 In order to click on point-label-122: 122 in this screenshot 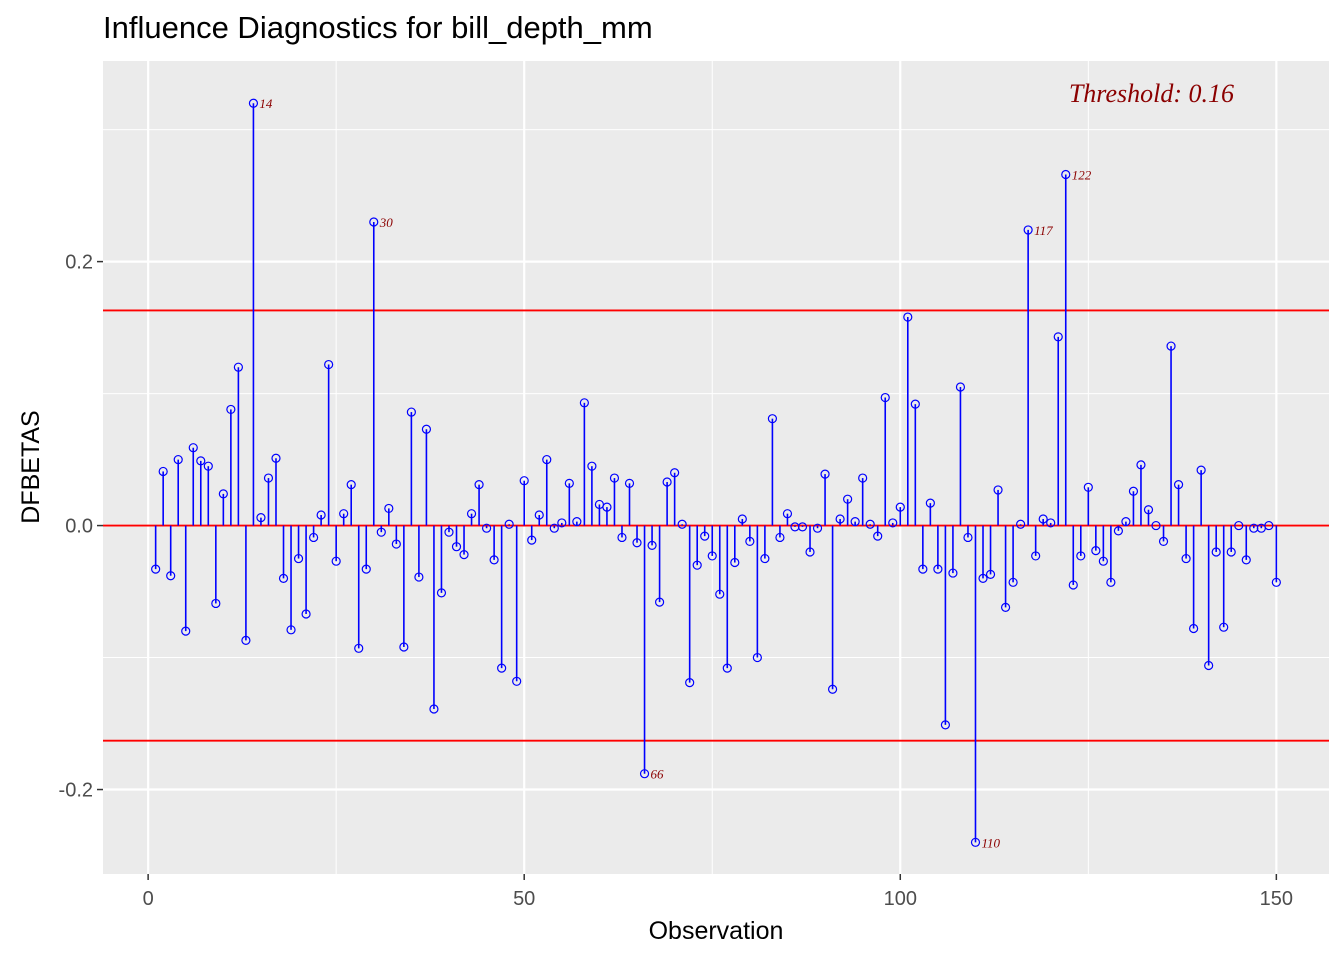, I will do `click(1082, 175)`.